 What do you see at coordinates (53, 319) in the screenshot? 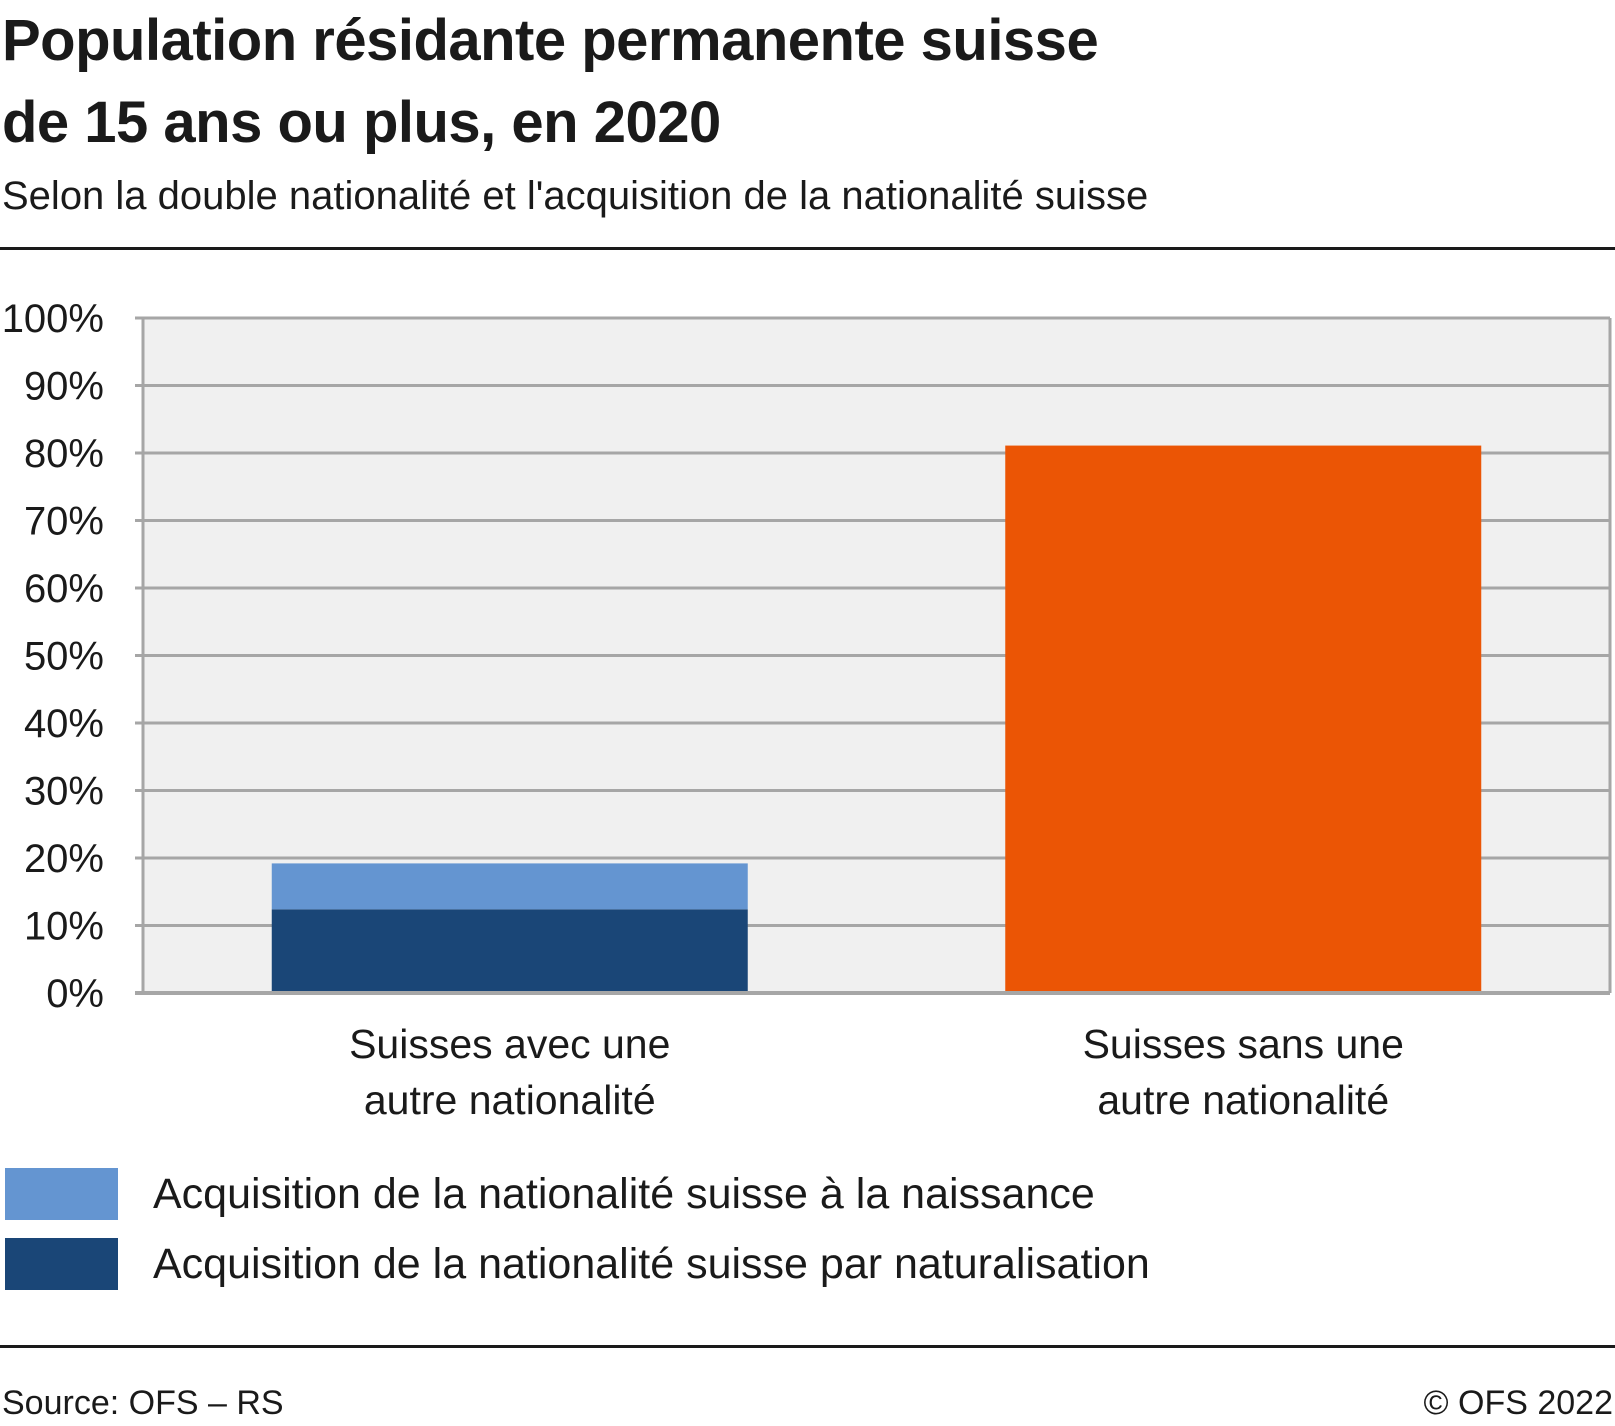
I see `y-tick-label: 100%` at bounding box center [53, 319].